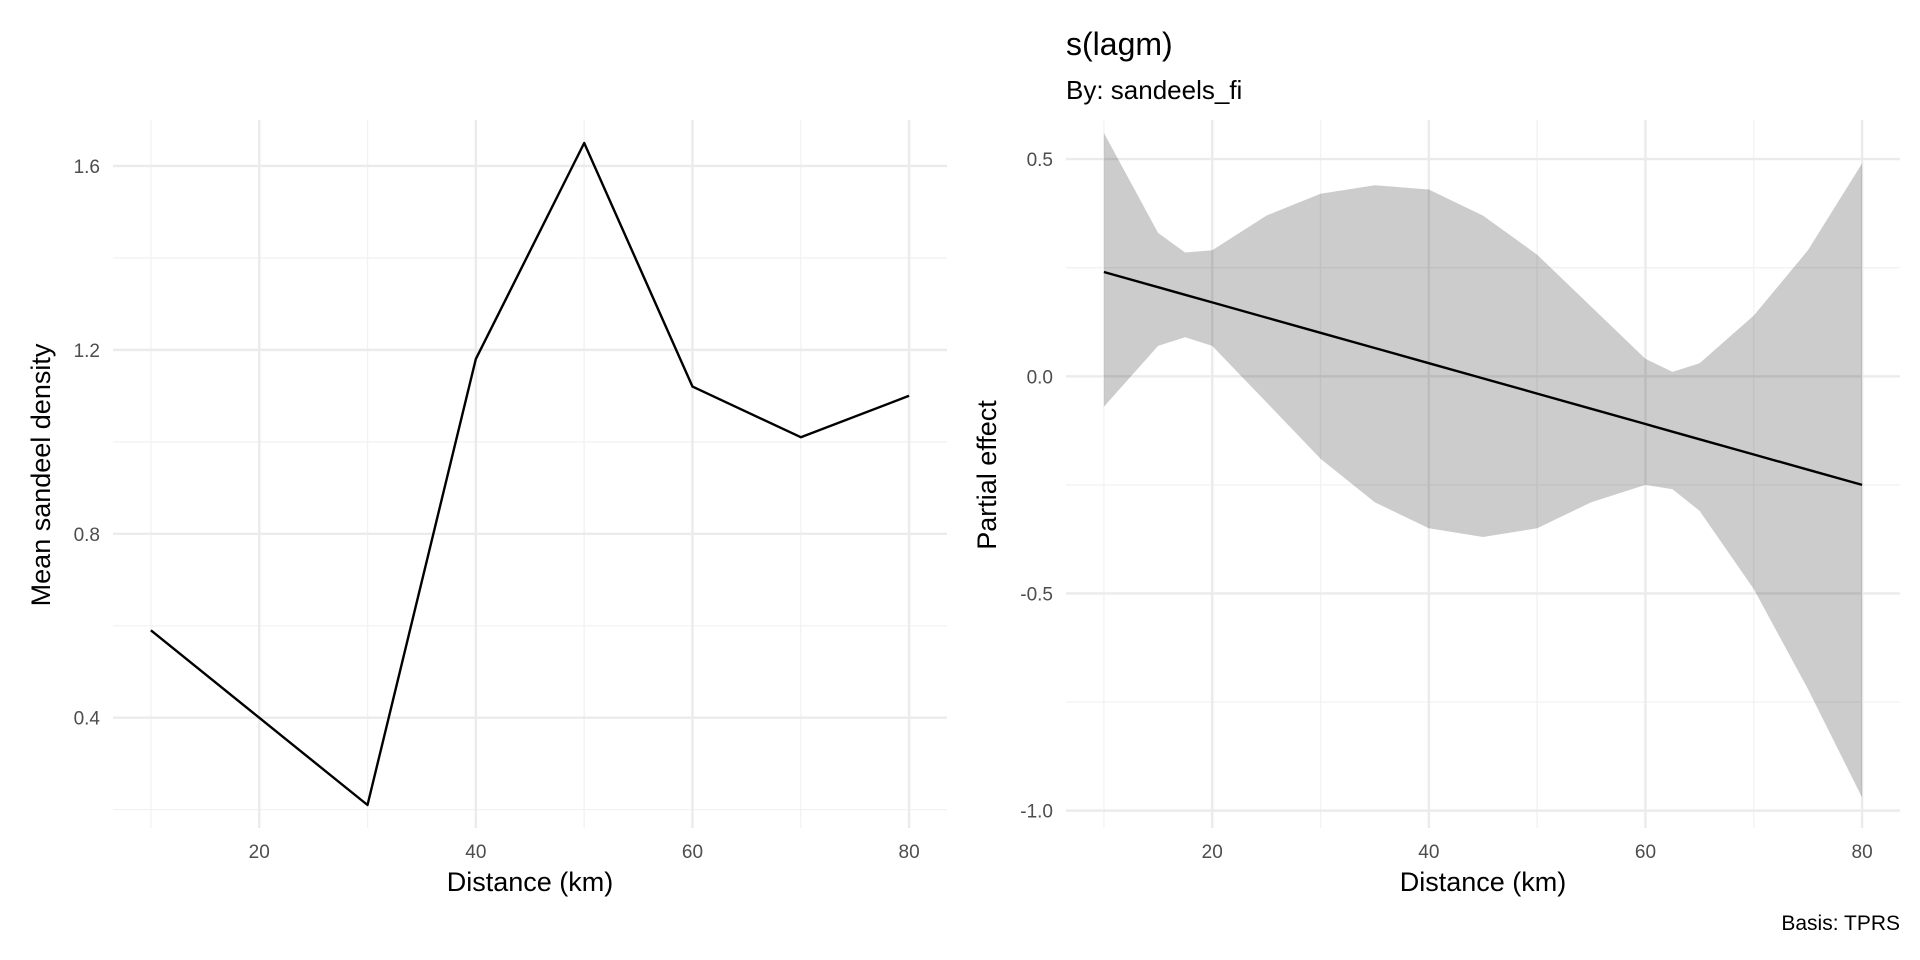  I want to click on left-y-tick-label: 1.6, so click(87, 167).